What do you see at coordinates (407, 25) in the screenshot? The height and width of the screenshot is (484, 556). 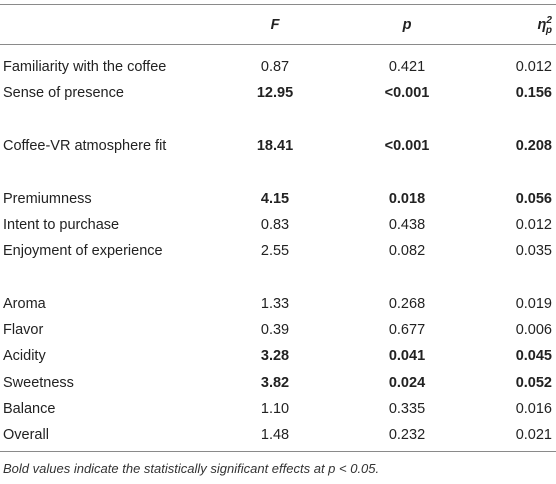 I see `header-p: p` at bounding box center [407, 25].